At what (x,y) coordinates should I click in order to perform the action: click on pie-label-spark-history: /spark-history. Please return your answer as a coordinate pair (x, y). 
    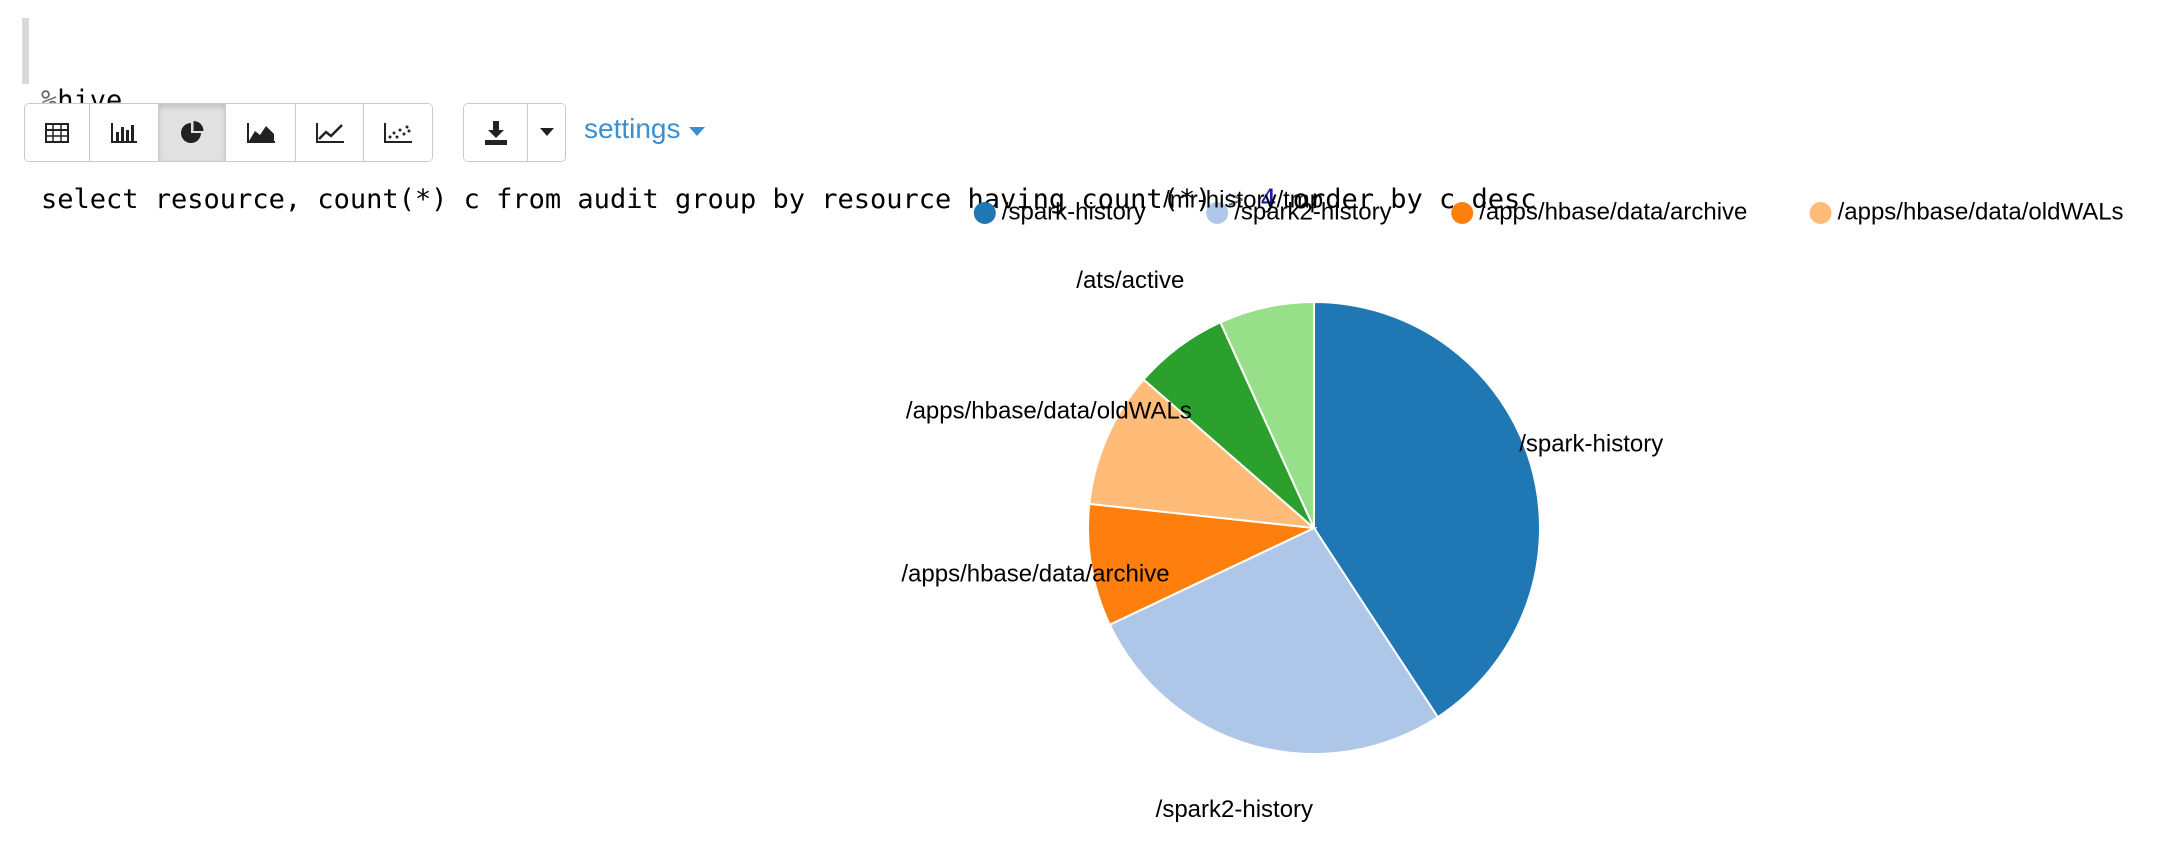
    Looking at the image, I should click on (1591, 444).